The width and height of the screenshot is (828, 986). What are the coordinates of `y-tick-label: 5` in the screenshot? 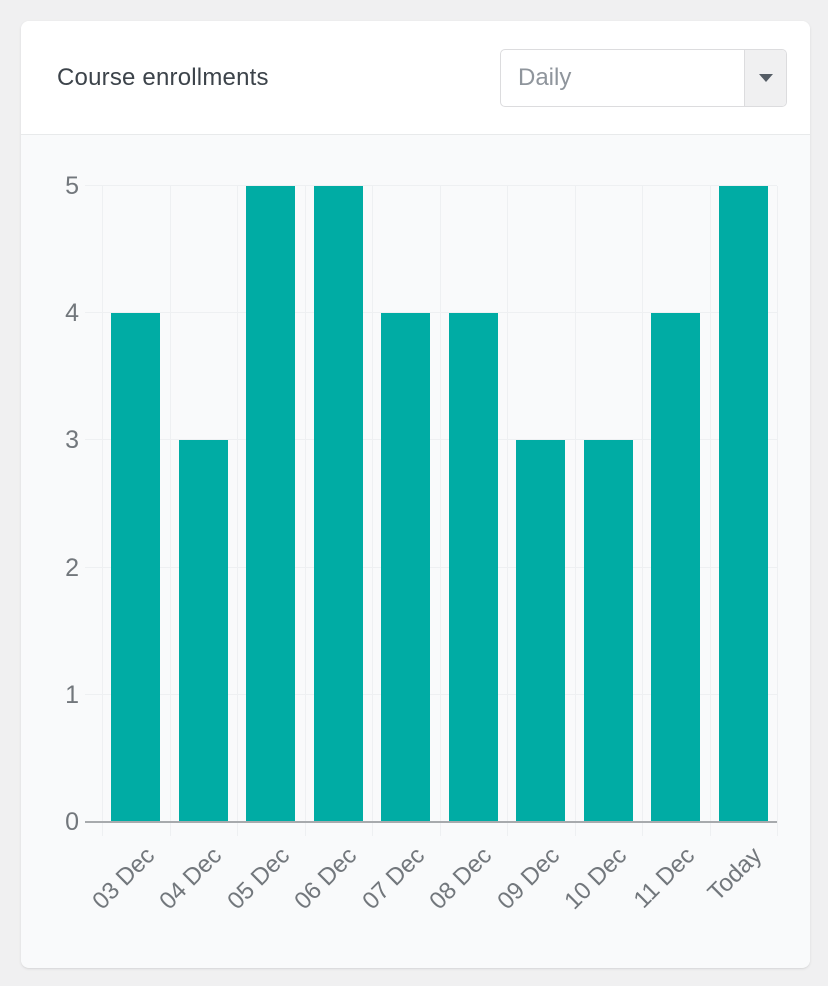 It's located at (72, 186).